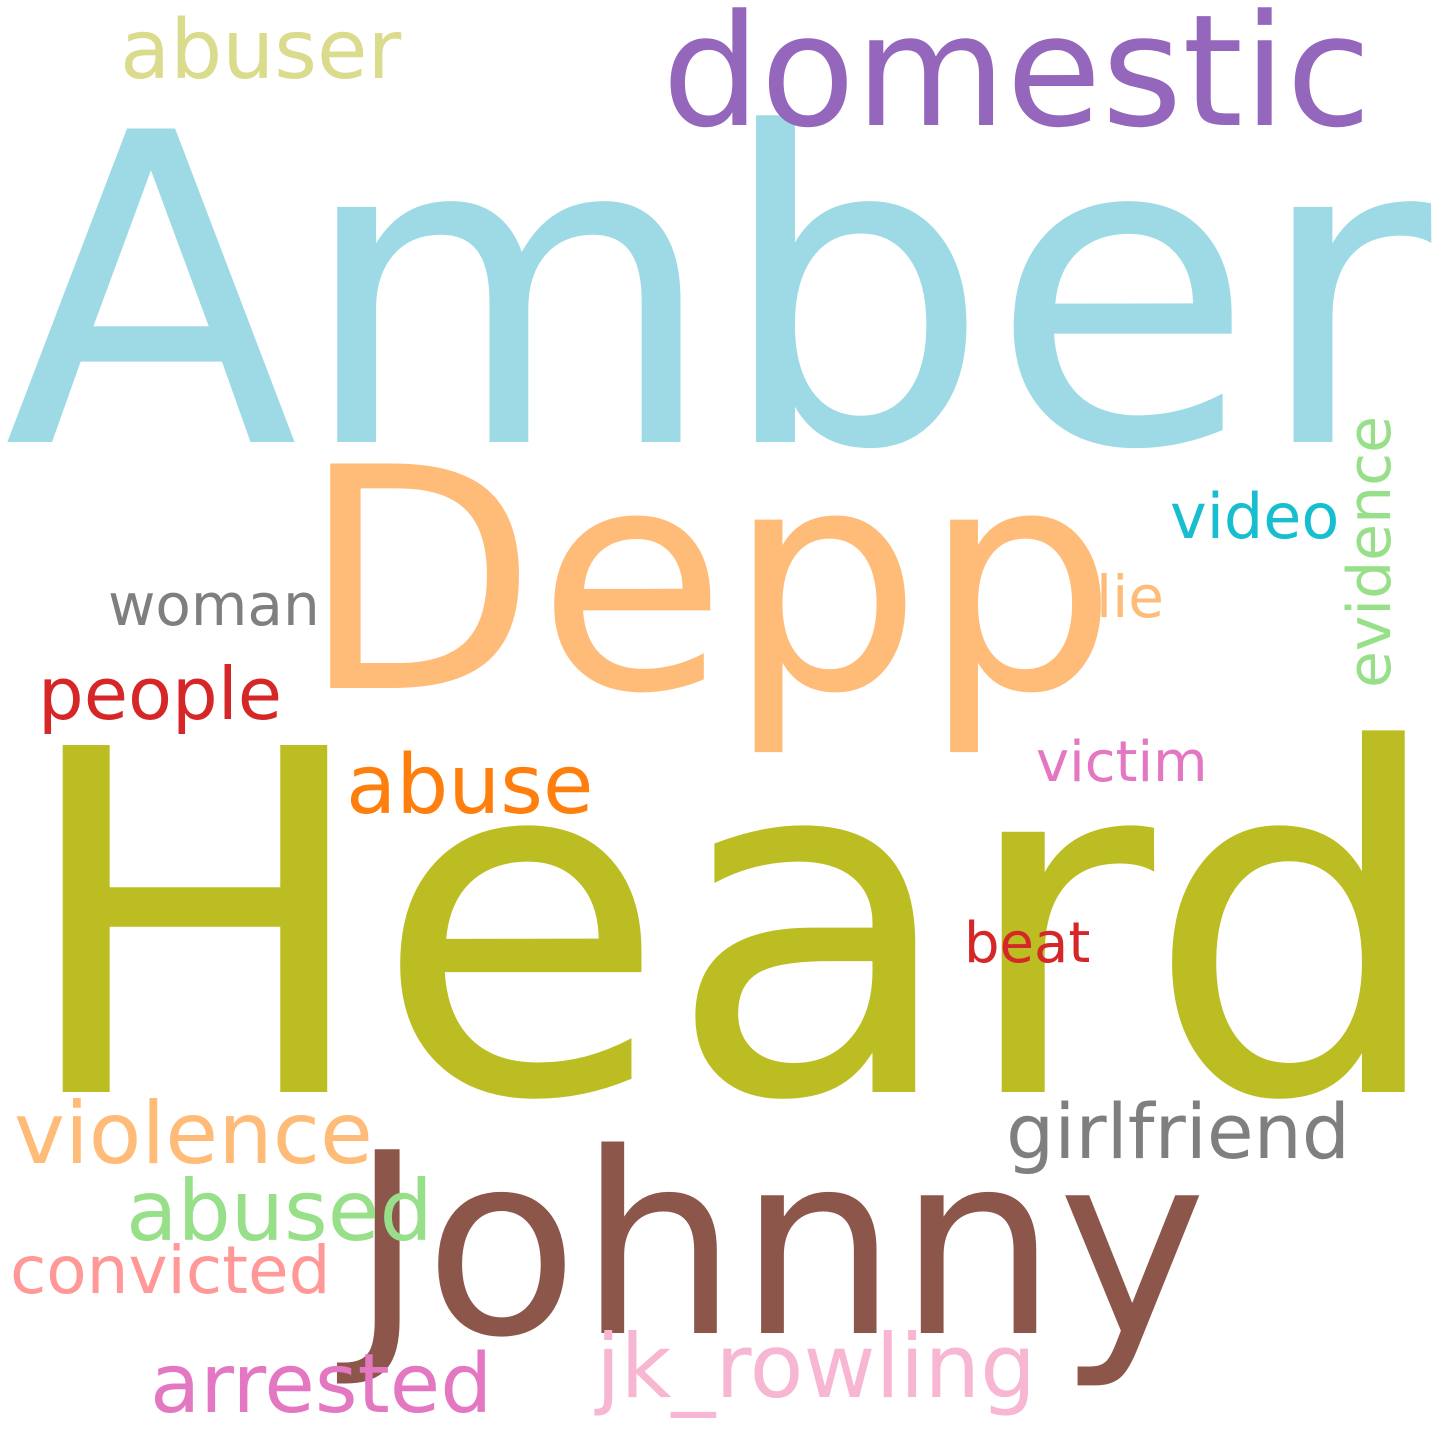 Image resolution: width=1440 pixels, height=1440 pixels. What do you see at coordinates (1122, 762) in the screenshot?
I see `word-victim: victim` at bounding box center [1122, 762].